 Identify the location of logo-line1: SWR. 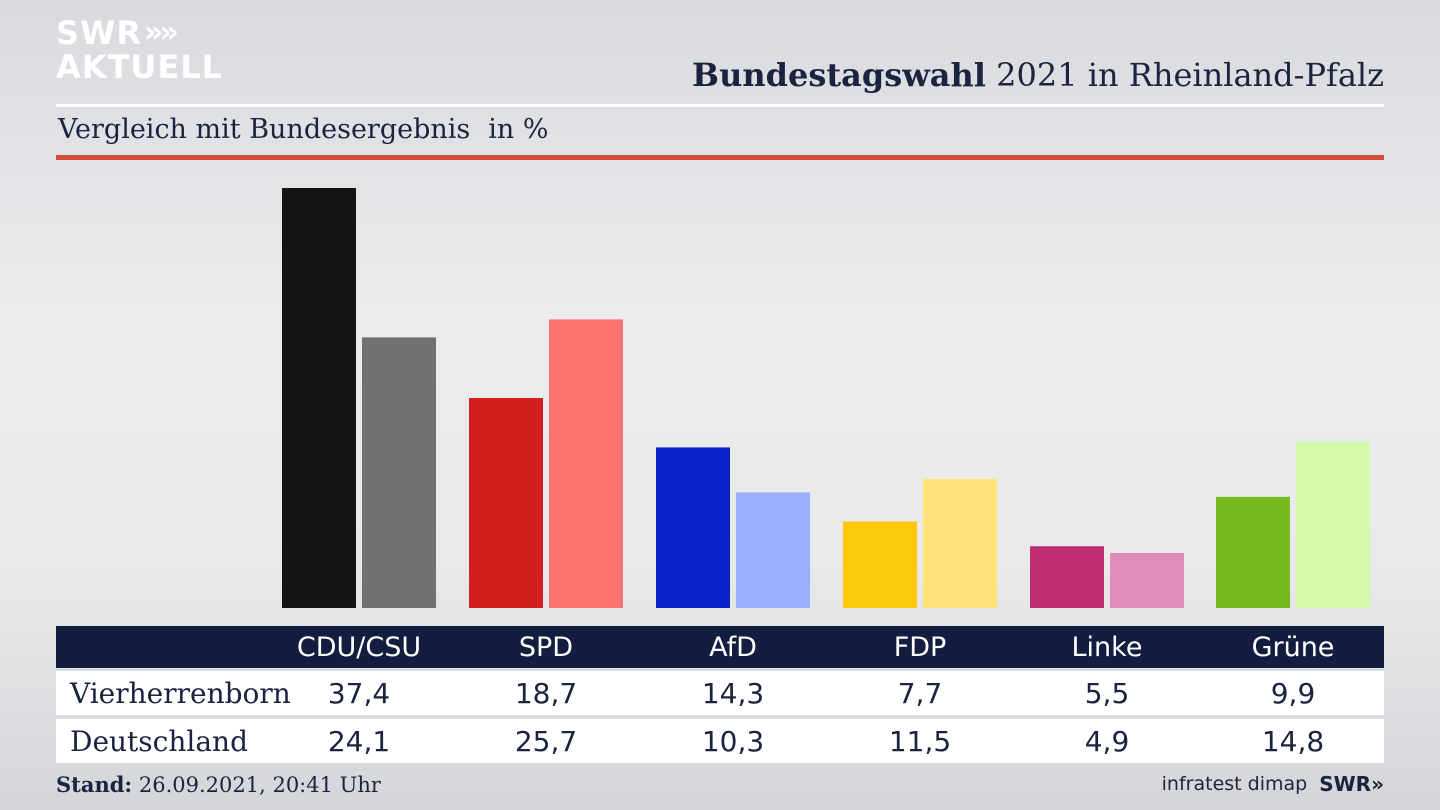
(99, 33).